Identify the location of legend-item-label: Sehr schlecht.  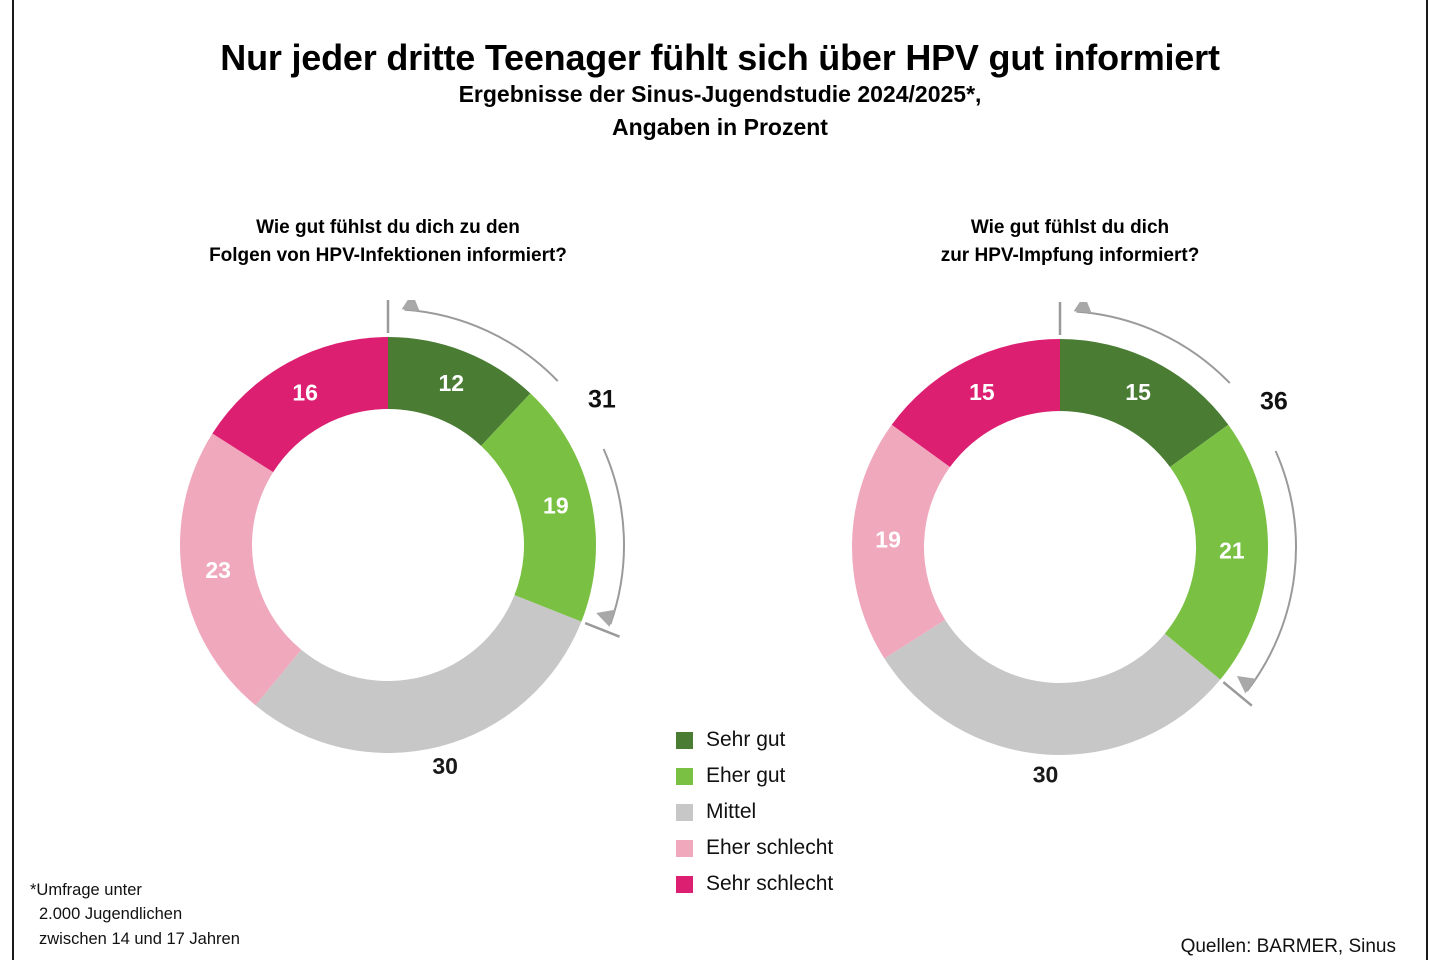
(770, 883).